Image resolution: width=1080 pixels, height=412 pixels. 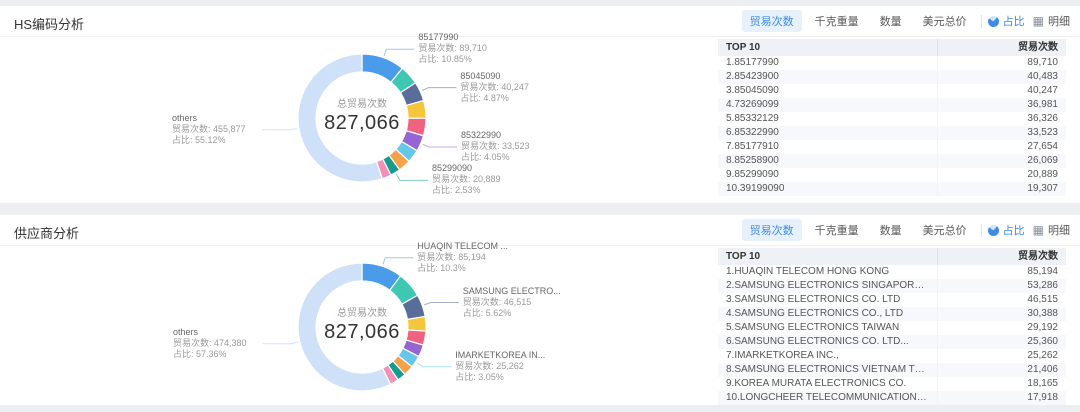 I want to click on callout-value: 2.53%, so click(x=468, y=190).